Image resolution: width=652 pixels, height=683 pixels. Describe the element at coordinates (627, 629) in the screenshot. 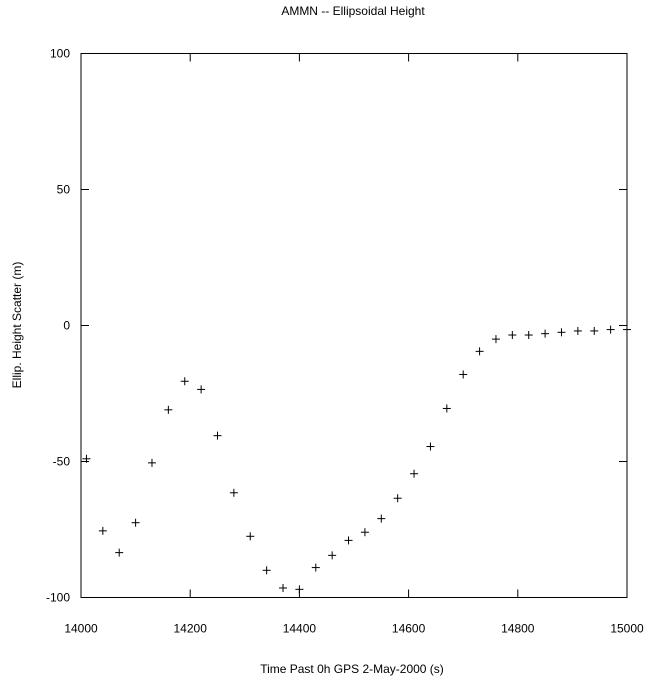

I see `x-tick-label: 15000` at that location.